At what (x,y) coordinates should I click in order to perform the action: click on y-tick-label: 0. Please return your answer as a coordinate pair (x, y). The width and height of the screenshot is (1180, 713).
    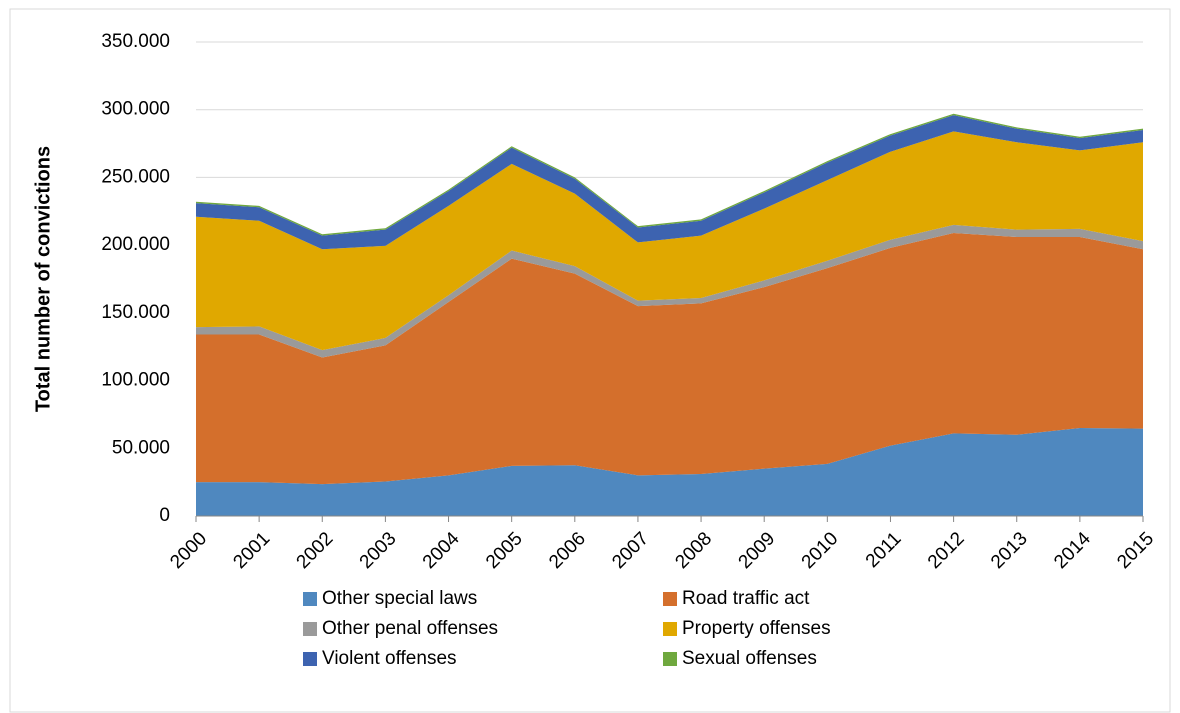
    Looking at the image, I should click on (164, 515).